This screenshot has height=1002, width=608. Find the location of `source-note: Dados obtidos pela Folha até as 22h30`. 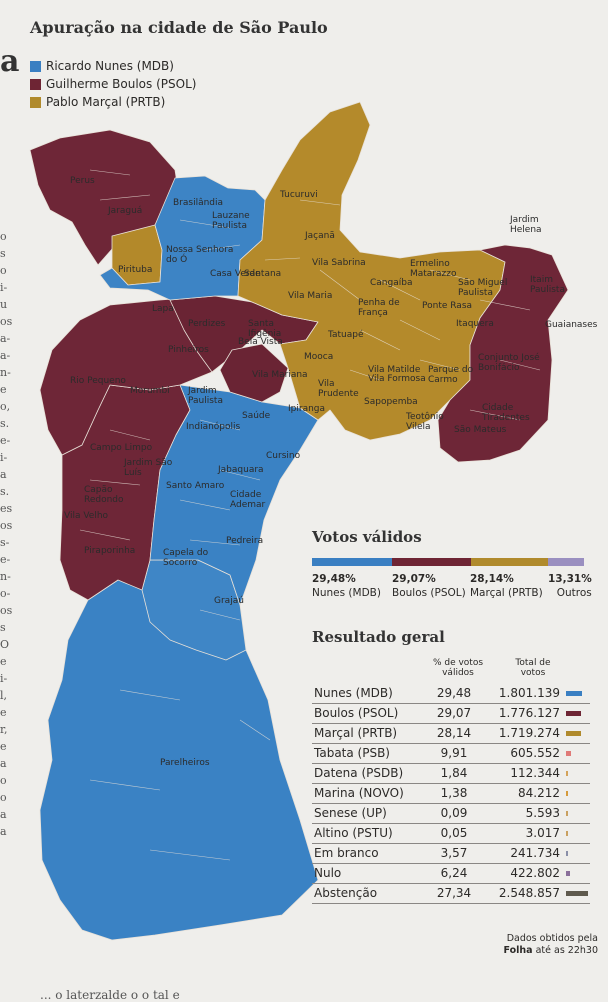

source-note: Dados obtidos pela Folha até as 22h30 is located at coordinates (544, 945).